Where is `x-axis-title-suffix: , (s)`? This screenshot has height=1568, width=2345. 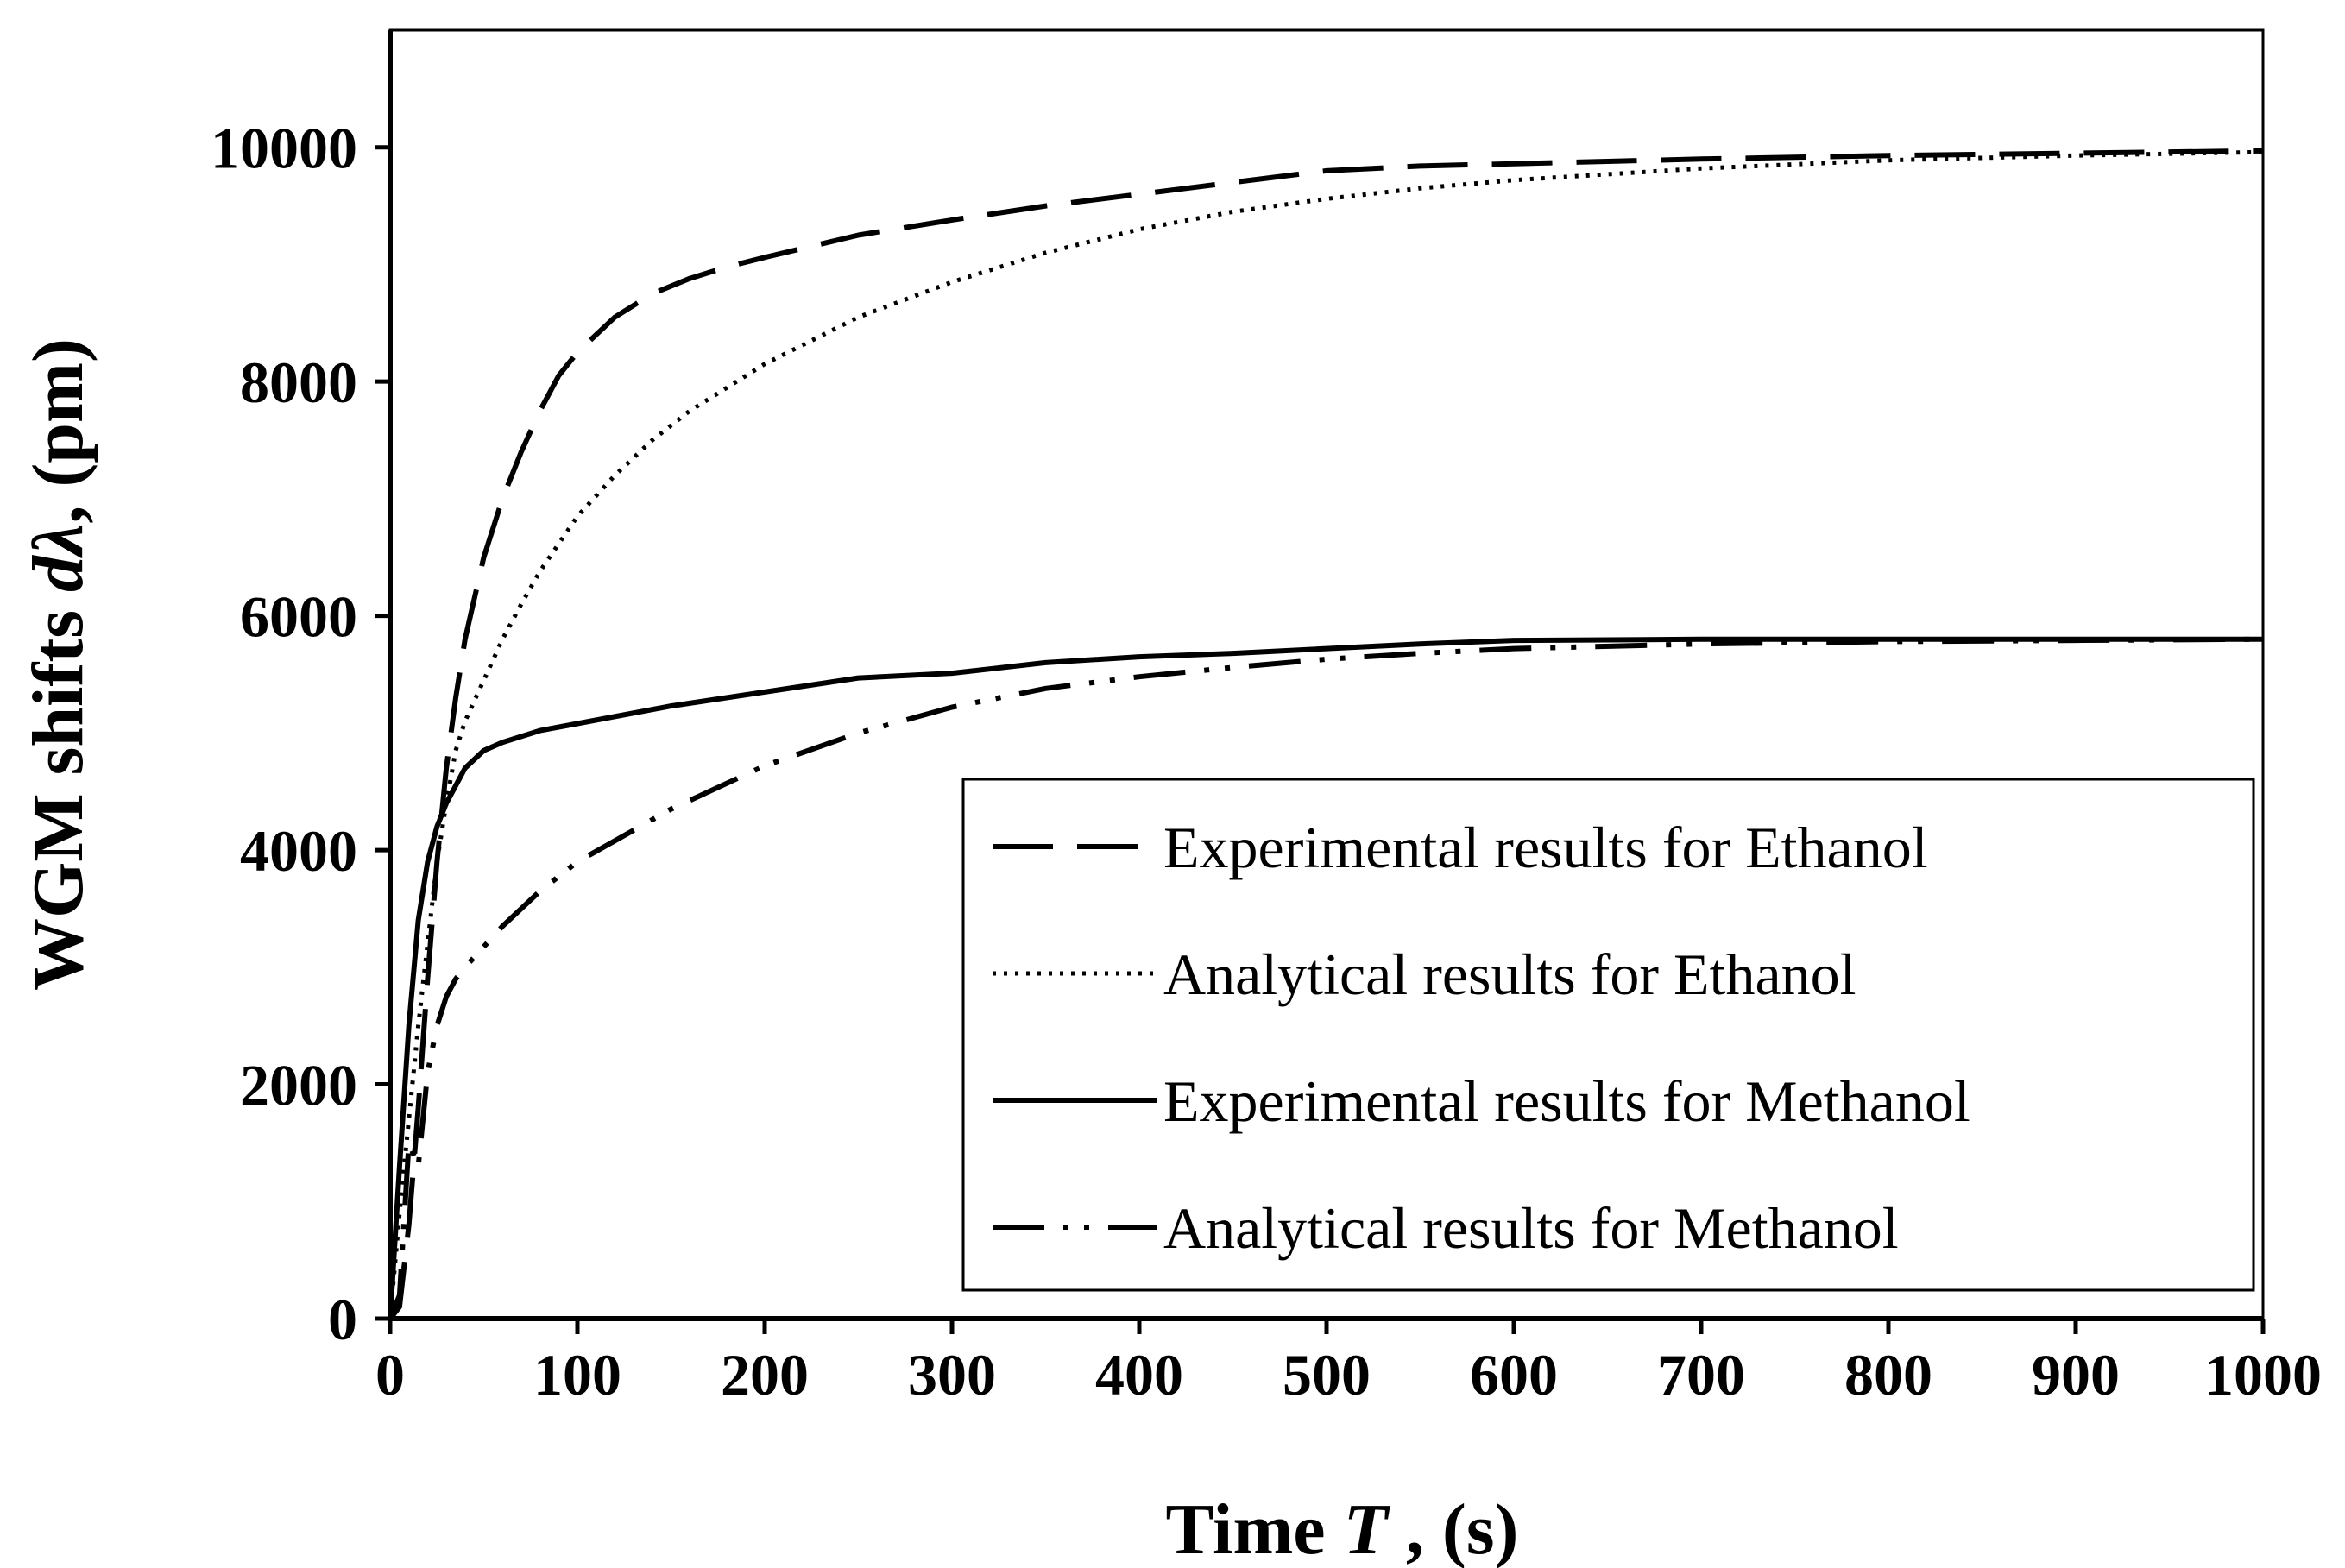 x-axis-title-suffix: , (s) is located at coordinates (1453, 1528).